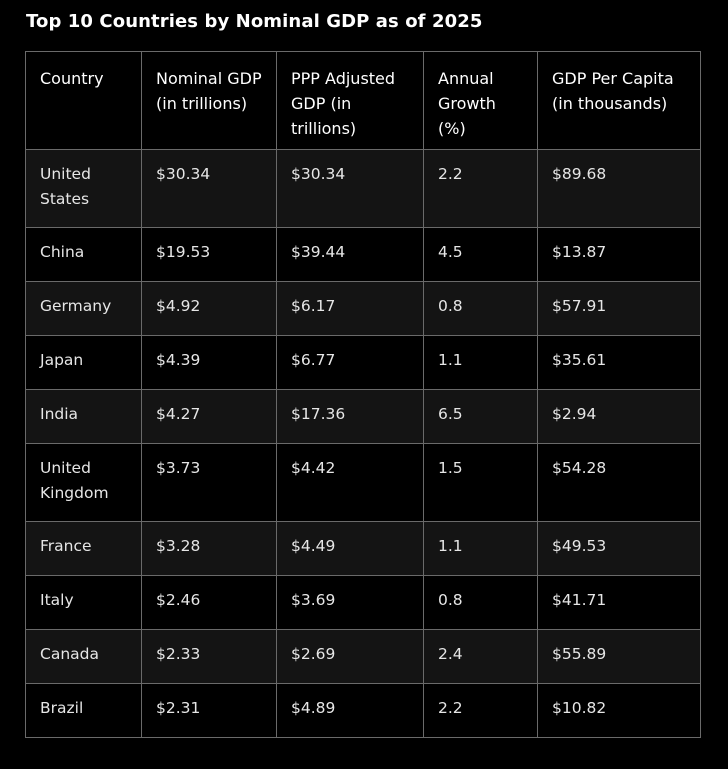 Image resolution: width=728 pixels, height=769 pixels. I want to click on annual-growth-cell: 4.5, so click(480, 254).